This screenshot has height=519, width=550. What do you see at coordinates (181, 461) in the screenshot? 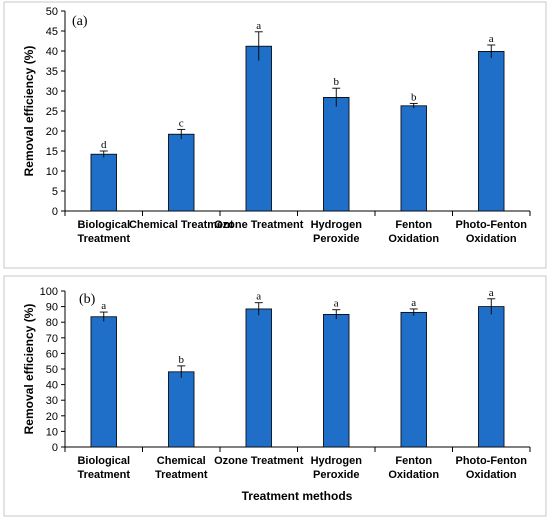
I see `x-category-label: Chemical` at bounding box center [181, 461].